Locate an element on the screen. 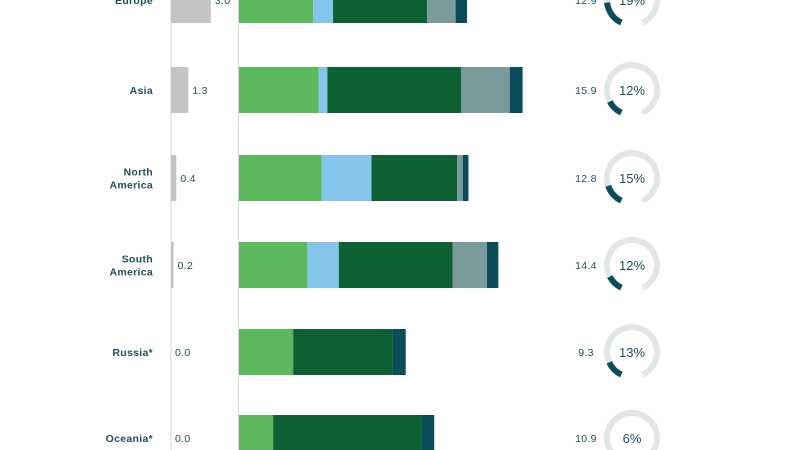 The width and height of the screenshot is (800, 450). percent-label-north-america: 15% is located at coordinates (632, 178).